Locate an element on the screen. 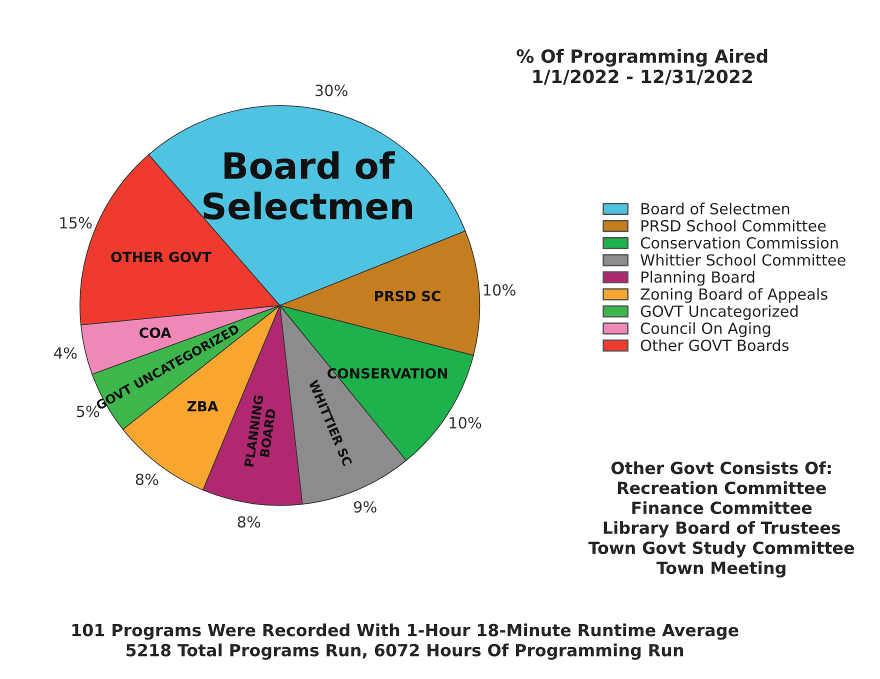  legend-label: PRSD School Committee is located at coordinates (734, 226).